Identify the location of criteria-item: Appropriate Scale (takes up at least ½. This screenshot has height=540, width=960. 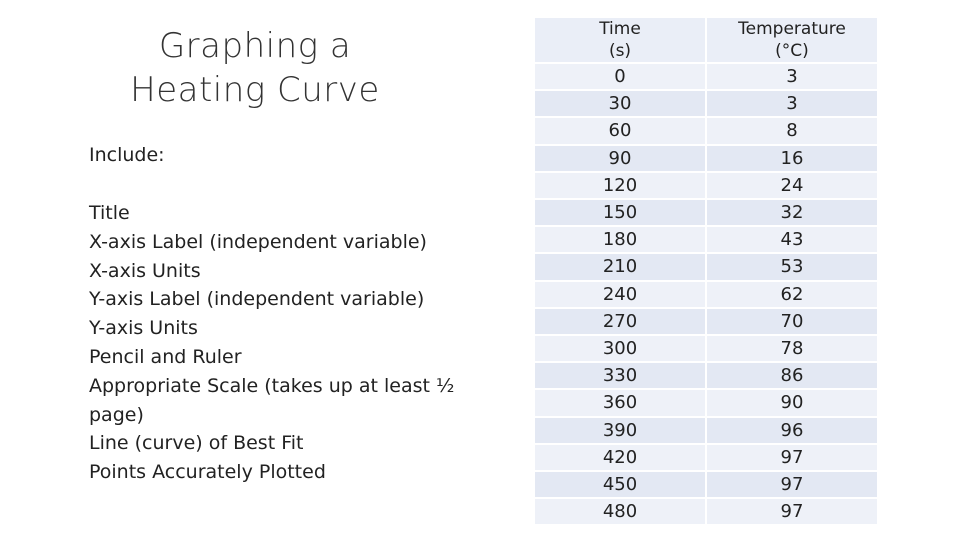
(272, 385).